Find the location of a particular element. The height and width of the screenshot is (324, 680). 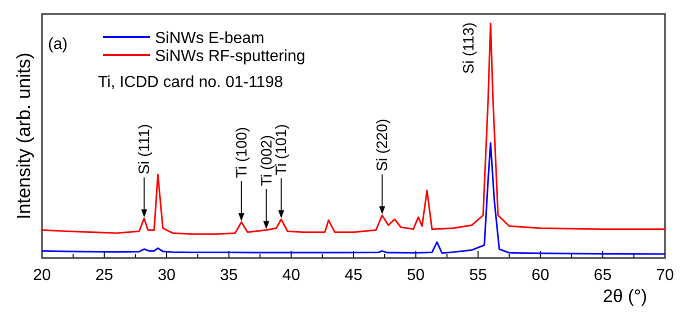

x-tick-label: 55 is located at coordinates (478, 275).